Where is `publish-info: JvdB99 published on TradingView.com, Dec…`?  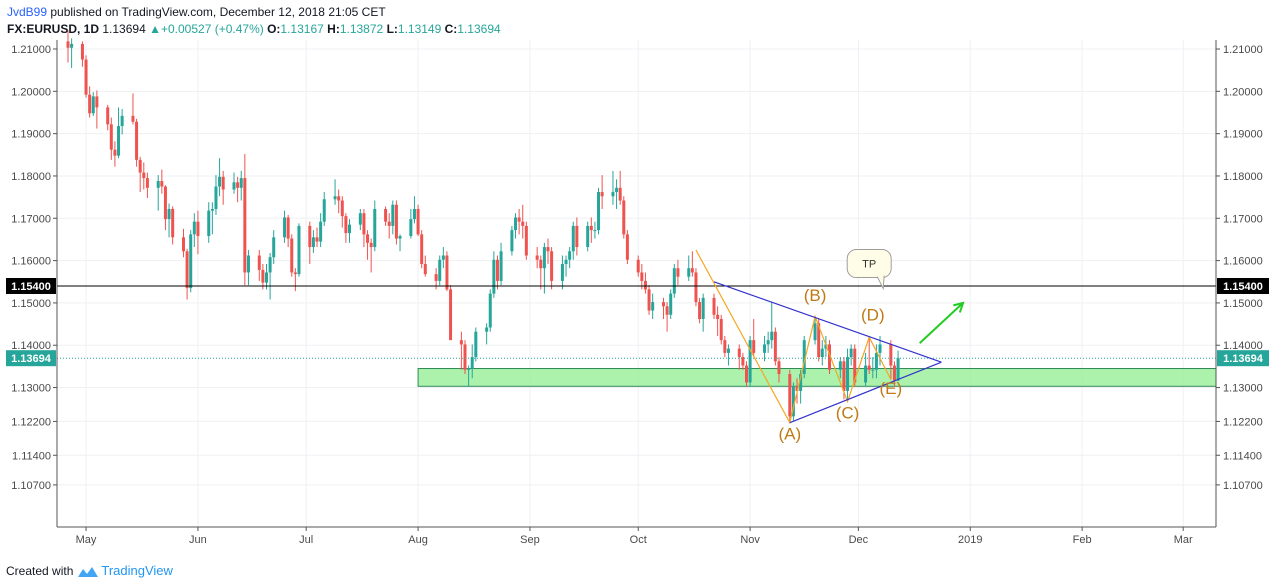
publish-info: JvdB99 published on TradingView.com, Dec… is located at coordinates (196, 12).